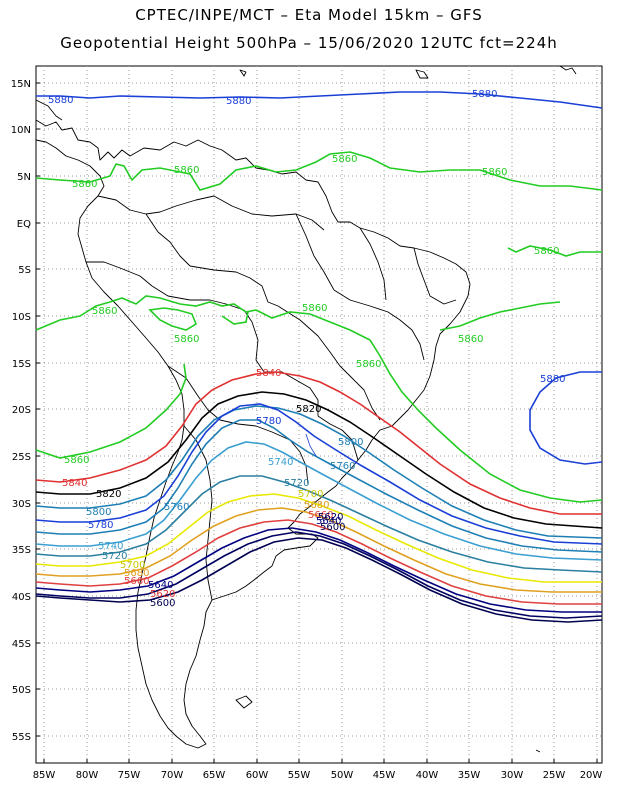  I want to click on contour-5860-east, so click(554, 251).